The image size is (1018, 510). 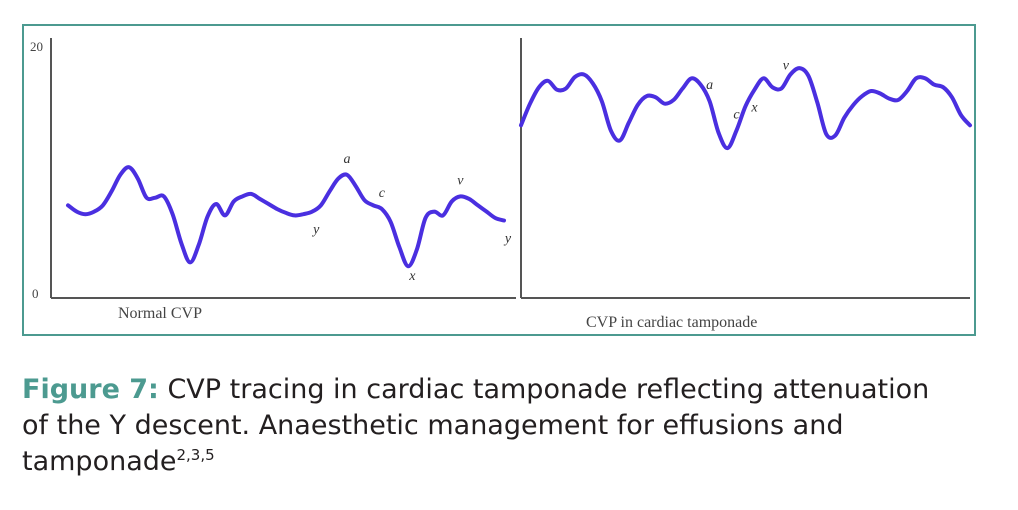 What do you see at coordinates (412, 276) in the screenshot?
I see `chart0-wave-label-x: x` at bounding box center [412, 276].